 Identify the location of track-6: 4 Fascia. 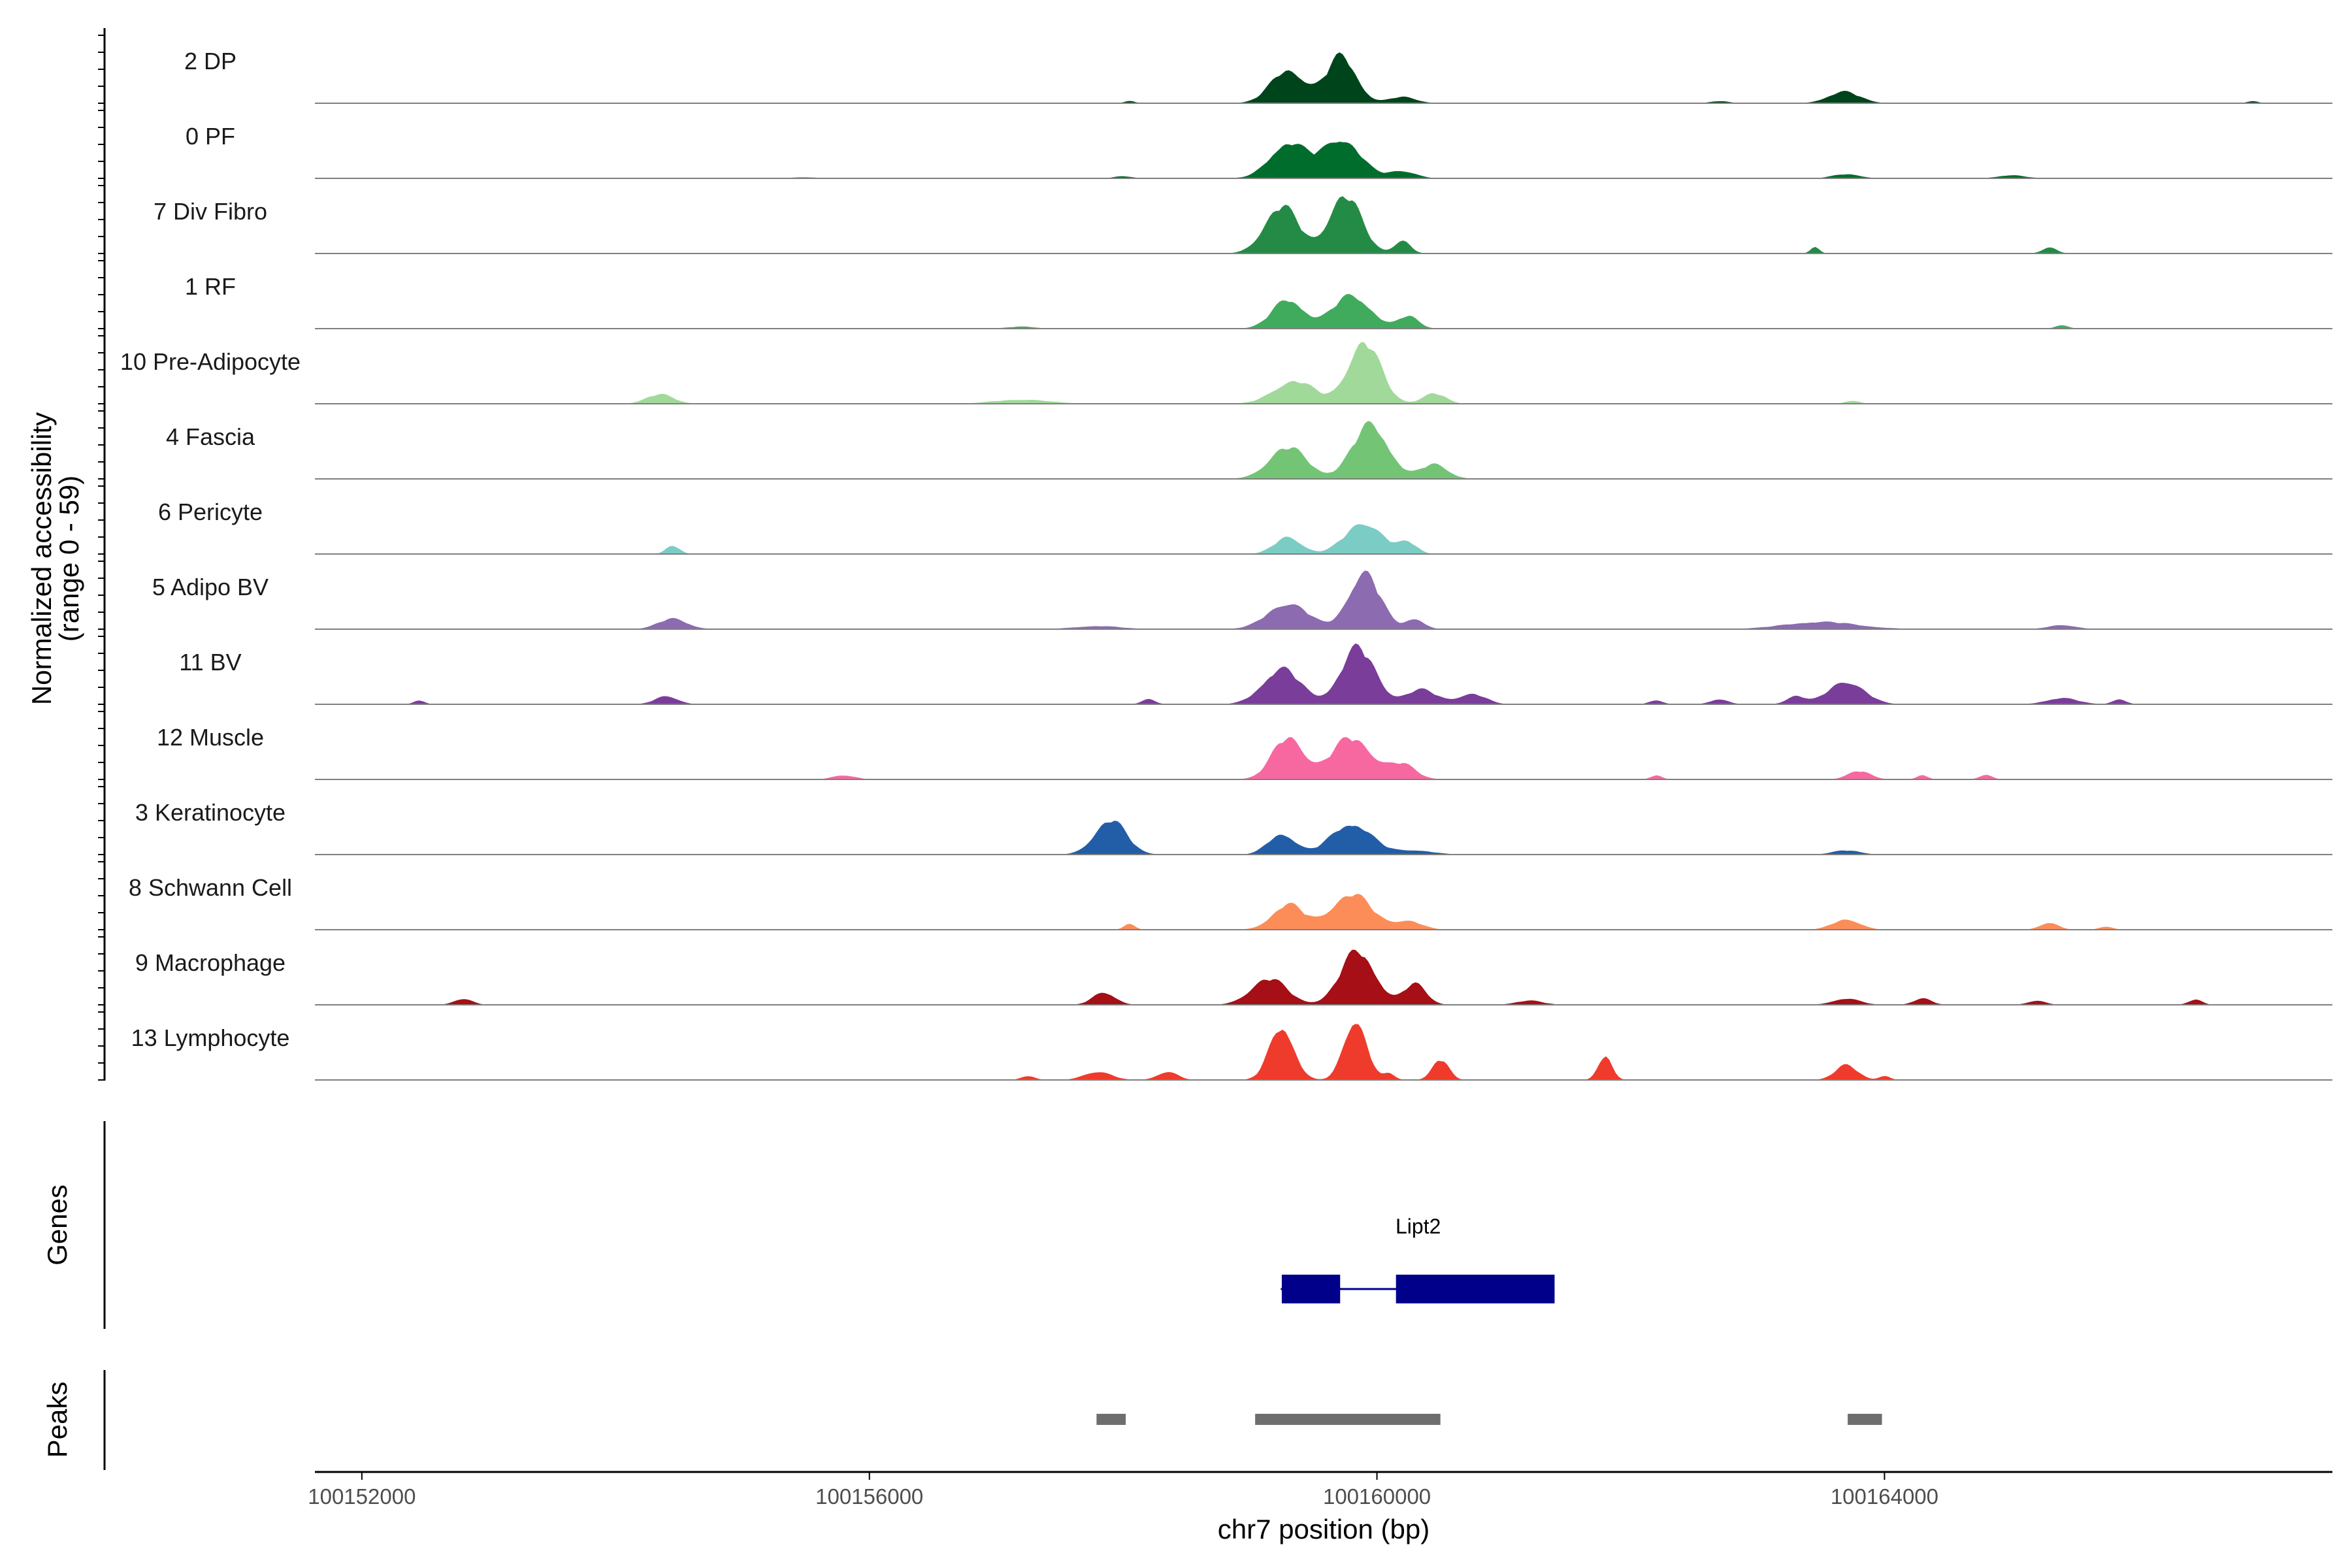
(1249, 450).